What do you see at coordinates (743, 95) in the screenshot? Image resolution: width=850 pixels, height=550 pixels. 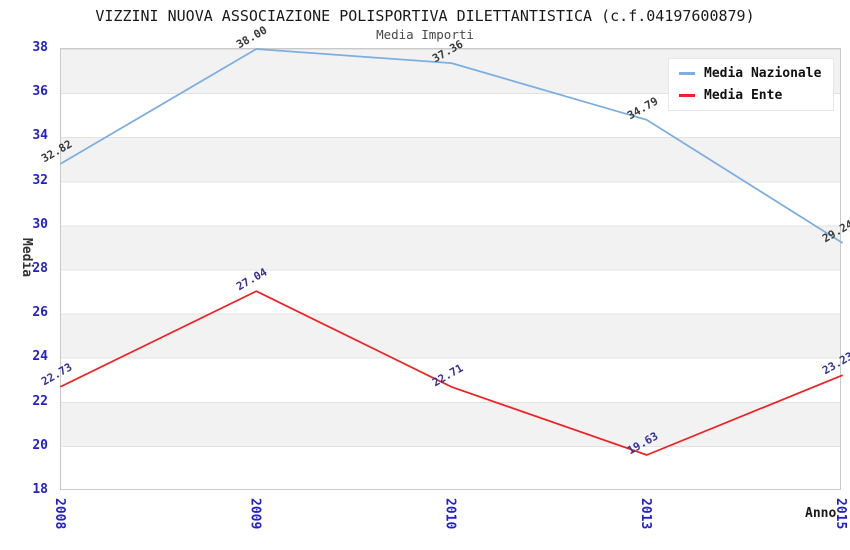 I see `legend-label: Media Ente` at bounding box center [743, 95].